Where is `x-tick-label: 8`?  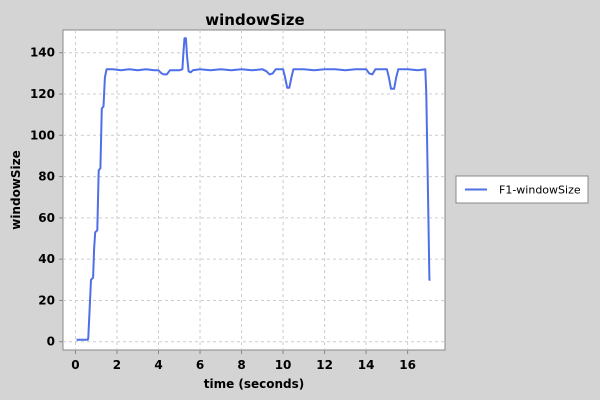 x-tick-label: 8 is located at coordinates (241, 365).